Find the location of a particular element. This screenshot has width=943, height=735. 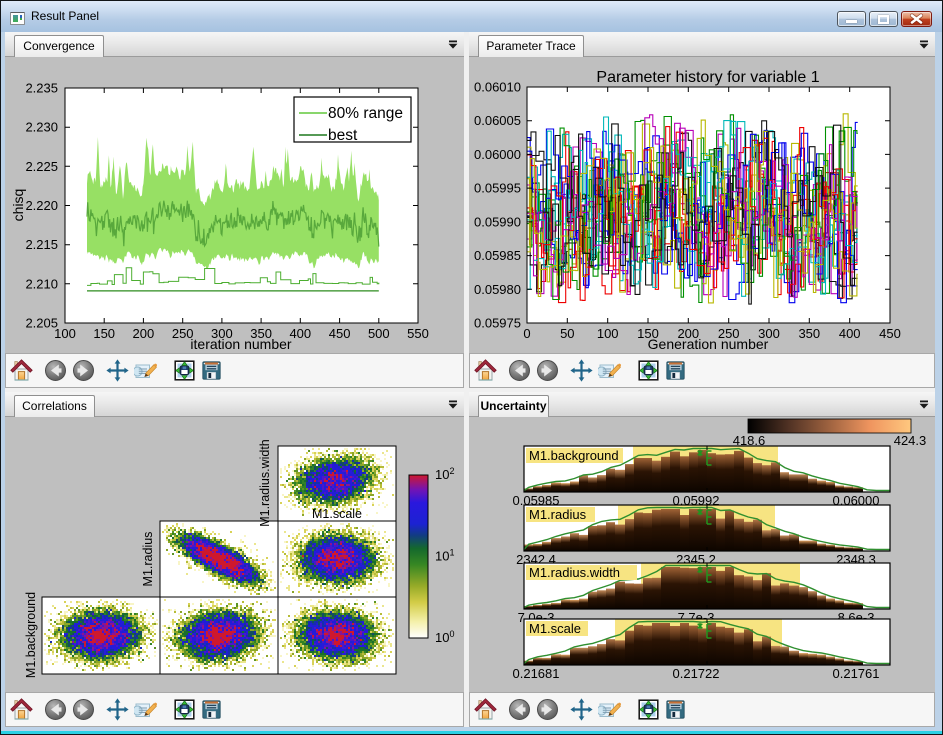

svg-text: 0.06010 is located at coordinates (497, 87).